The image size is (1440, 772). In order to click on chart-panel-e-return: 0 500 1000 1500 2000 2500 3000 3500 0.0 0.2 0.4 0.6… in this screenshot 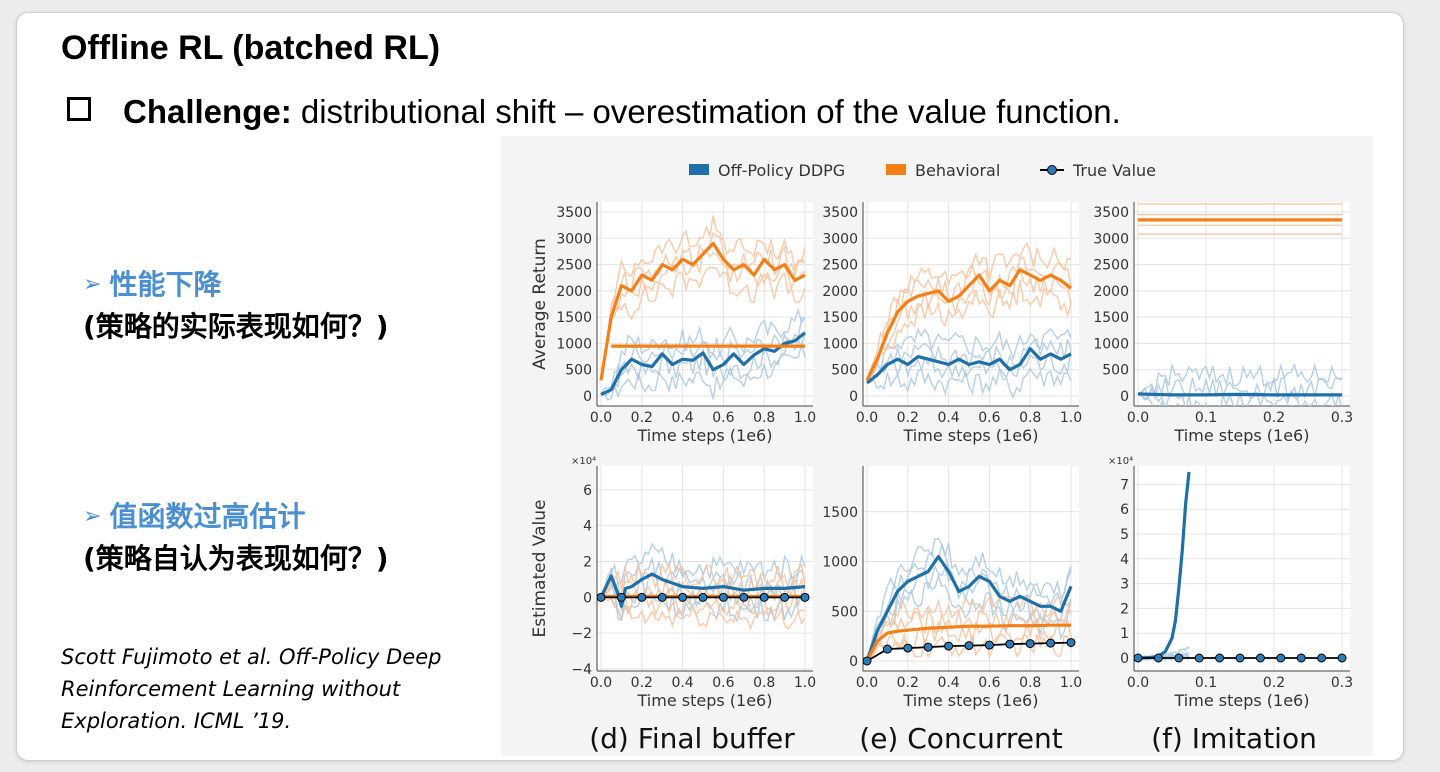, I will do `click(952, 323)`.